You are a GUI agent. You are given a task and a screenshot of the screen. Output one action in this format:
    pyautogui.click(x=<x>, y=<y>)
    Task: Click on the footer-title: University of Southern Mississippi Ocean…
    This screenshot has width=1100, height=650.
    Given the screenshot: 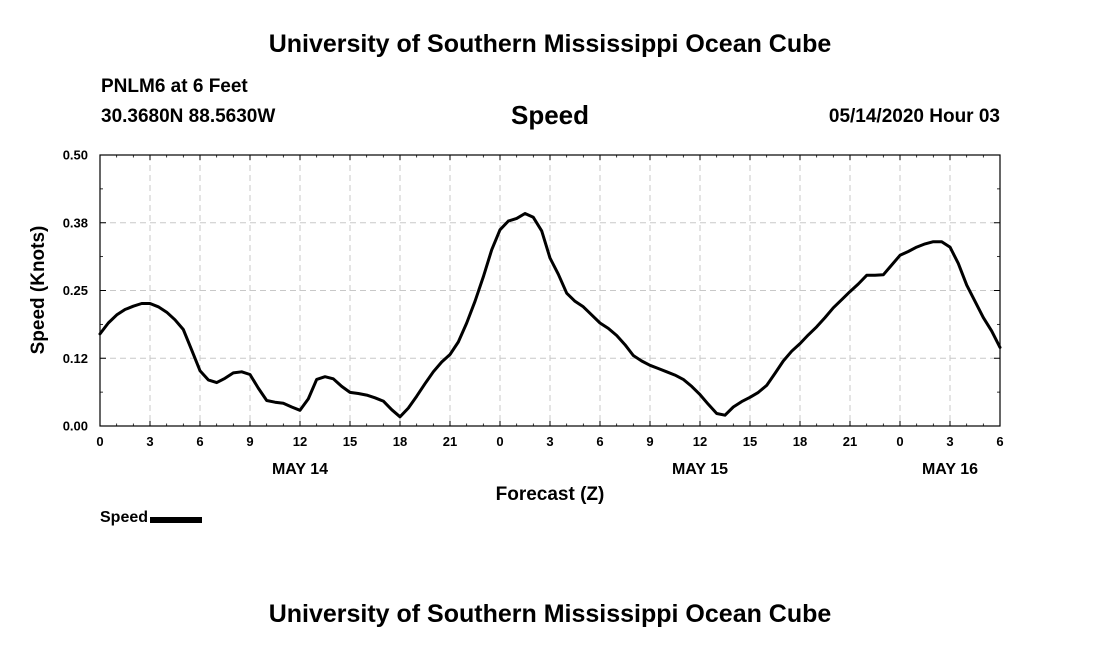 What is the action you would take?
    pyautogui.click(x=550, y=614)
    